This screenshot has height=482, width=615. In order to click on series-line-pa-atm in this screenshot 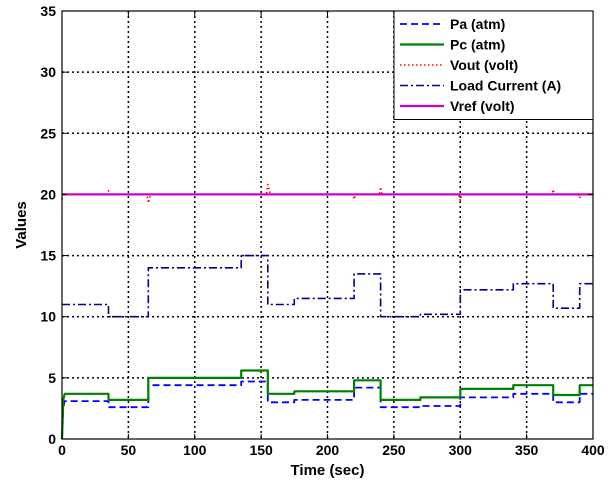, I will do `click(327, 410)`.